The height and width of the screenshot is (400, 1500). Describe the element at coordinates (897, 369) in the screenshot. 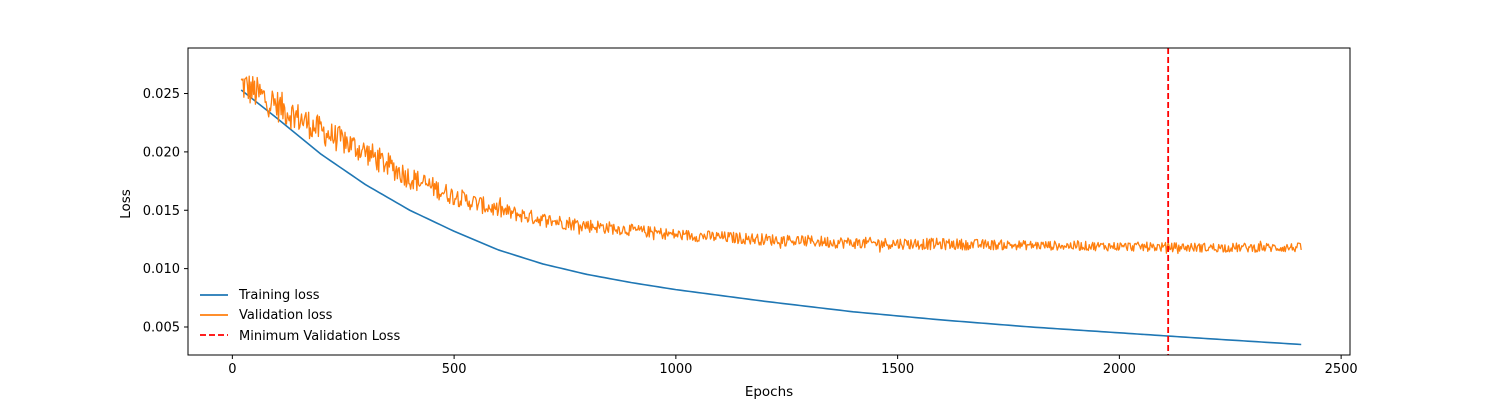

I see `x-tick-label: 1500` at that location.